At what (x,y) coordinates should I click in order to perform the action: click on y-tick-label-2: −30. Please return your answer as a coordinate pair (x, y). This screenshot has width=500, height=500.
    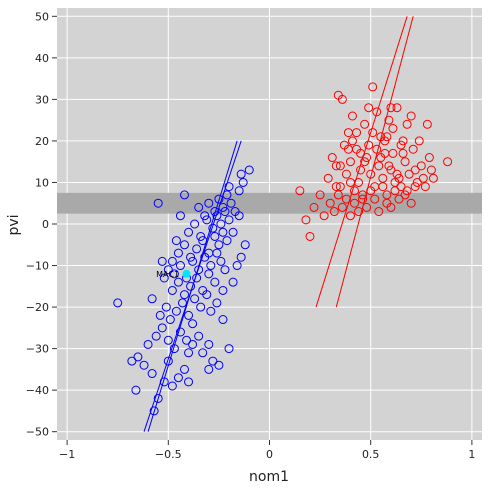
    Looking at the image, I should click on (37, 349).